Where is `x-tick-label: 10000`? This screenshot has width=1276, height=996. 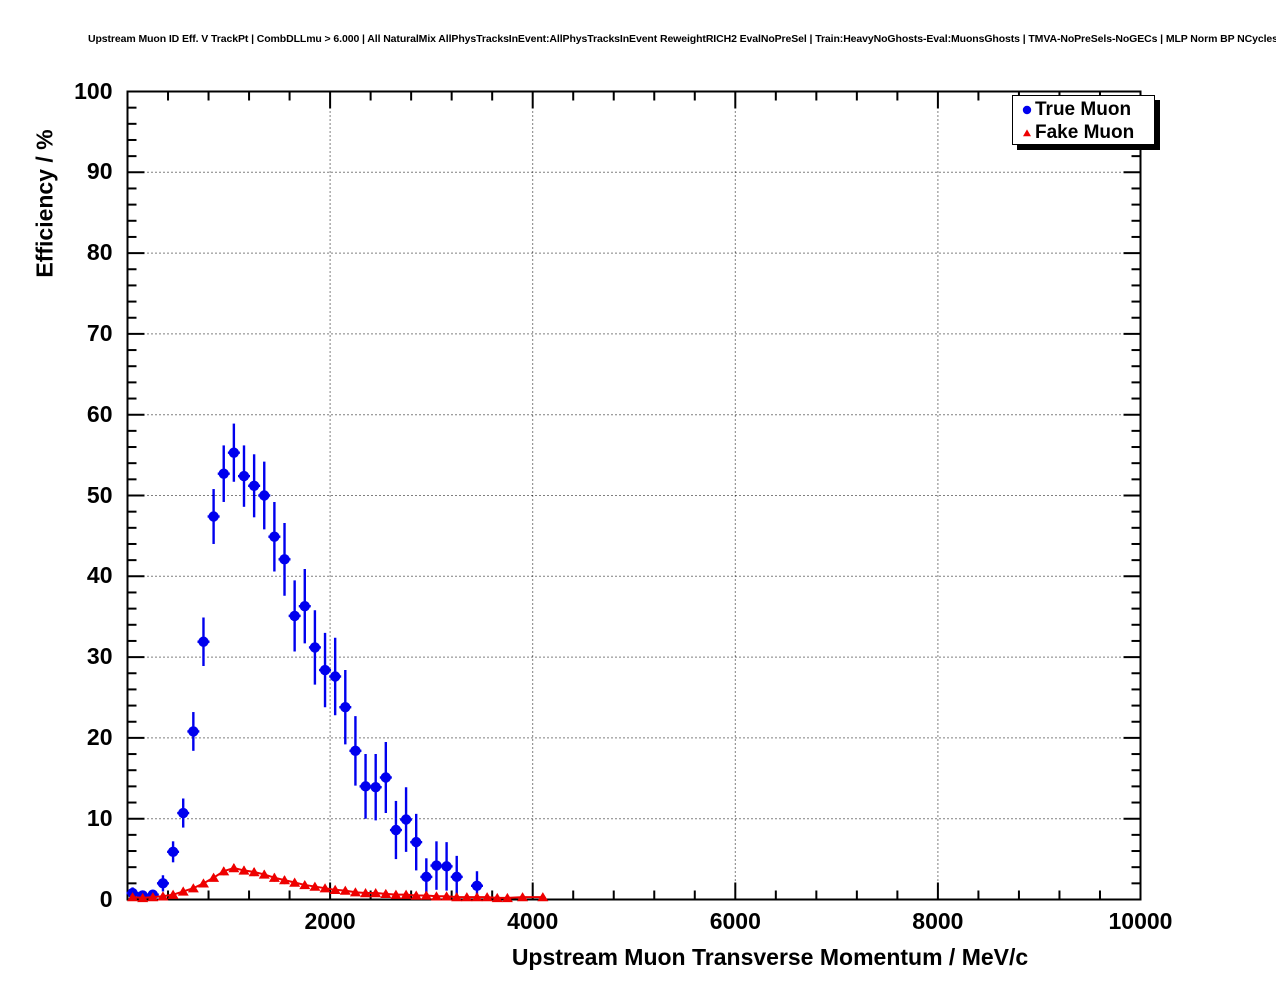
x-tick-label: 10000 is located at coordinates (1140, 920).